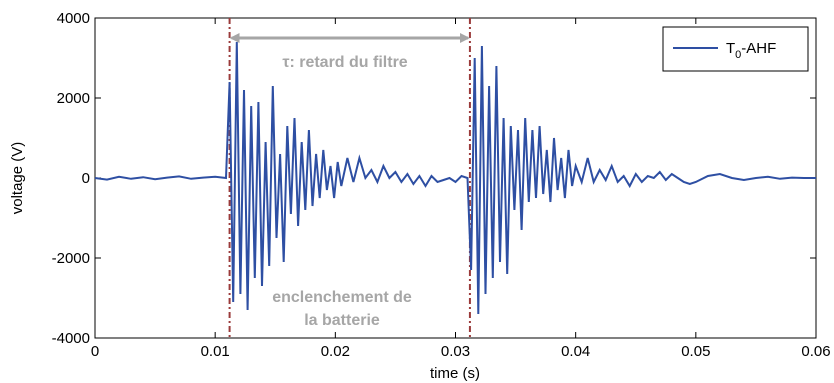 This screenshot has height=383, width=834. What do you see at coordinates (215, 351) in the screenshot?
I see `x-tick-label: 0.01` at bounding box center [215, 351].